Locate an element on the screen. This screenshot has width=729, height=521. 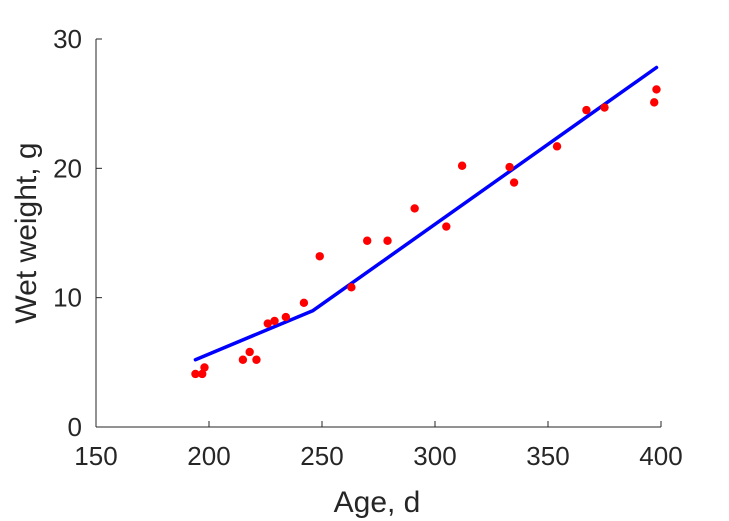
x-tick-label: 350 is located at coordinates (547, 456).